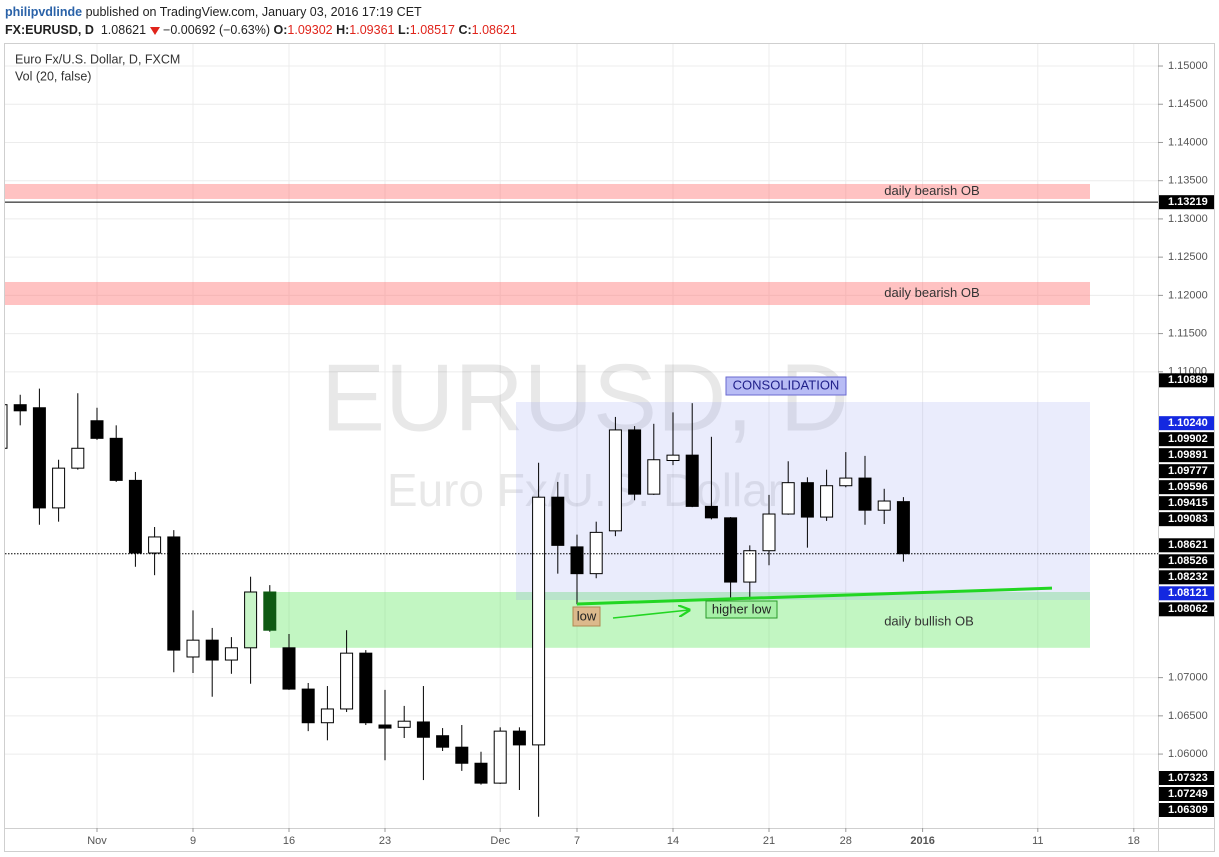 Image resolution: width=1219 pixels, height=857 pixels. Describe the element at coordinates (1037, 841) in the screenshot. I see `x-tick-label: 11` at that location.